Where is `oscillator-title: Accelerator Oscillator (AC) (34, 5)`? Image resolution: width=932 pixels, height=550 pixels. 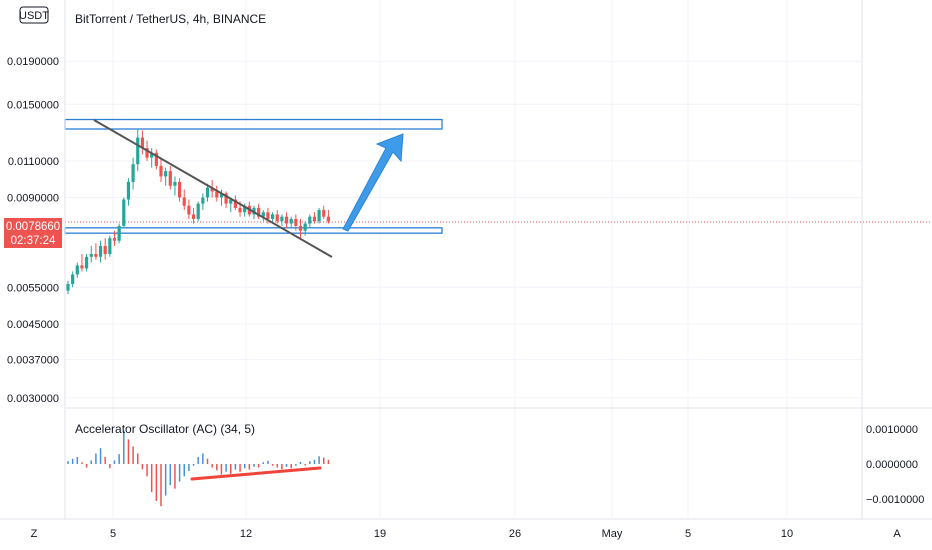 oscillator-title: Accelerator Oscillator (AC) (34, 5) is located at coordinates (165, 429).